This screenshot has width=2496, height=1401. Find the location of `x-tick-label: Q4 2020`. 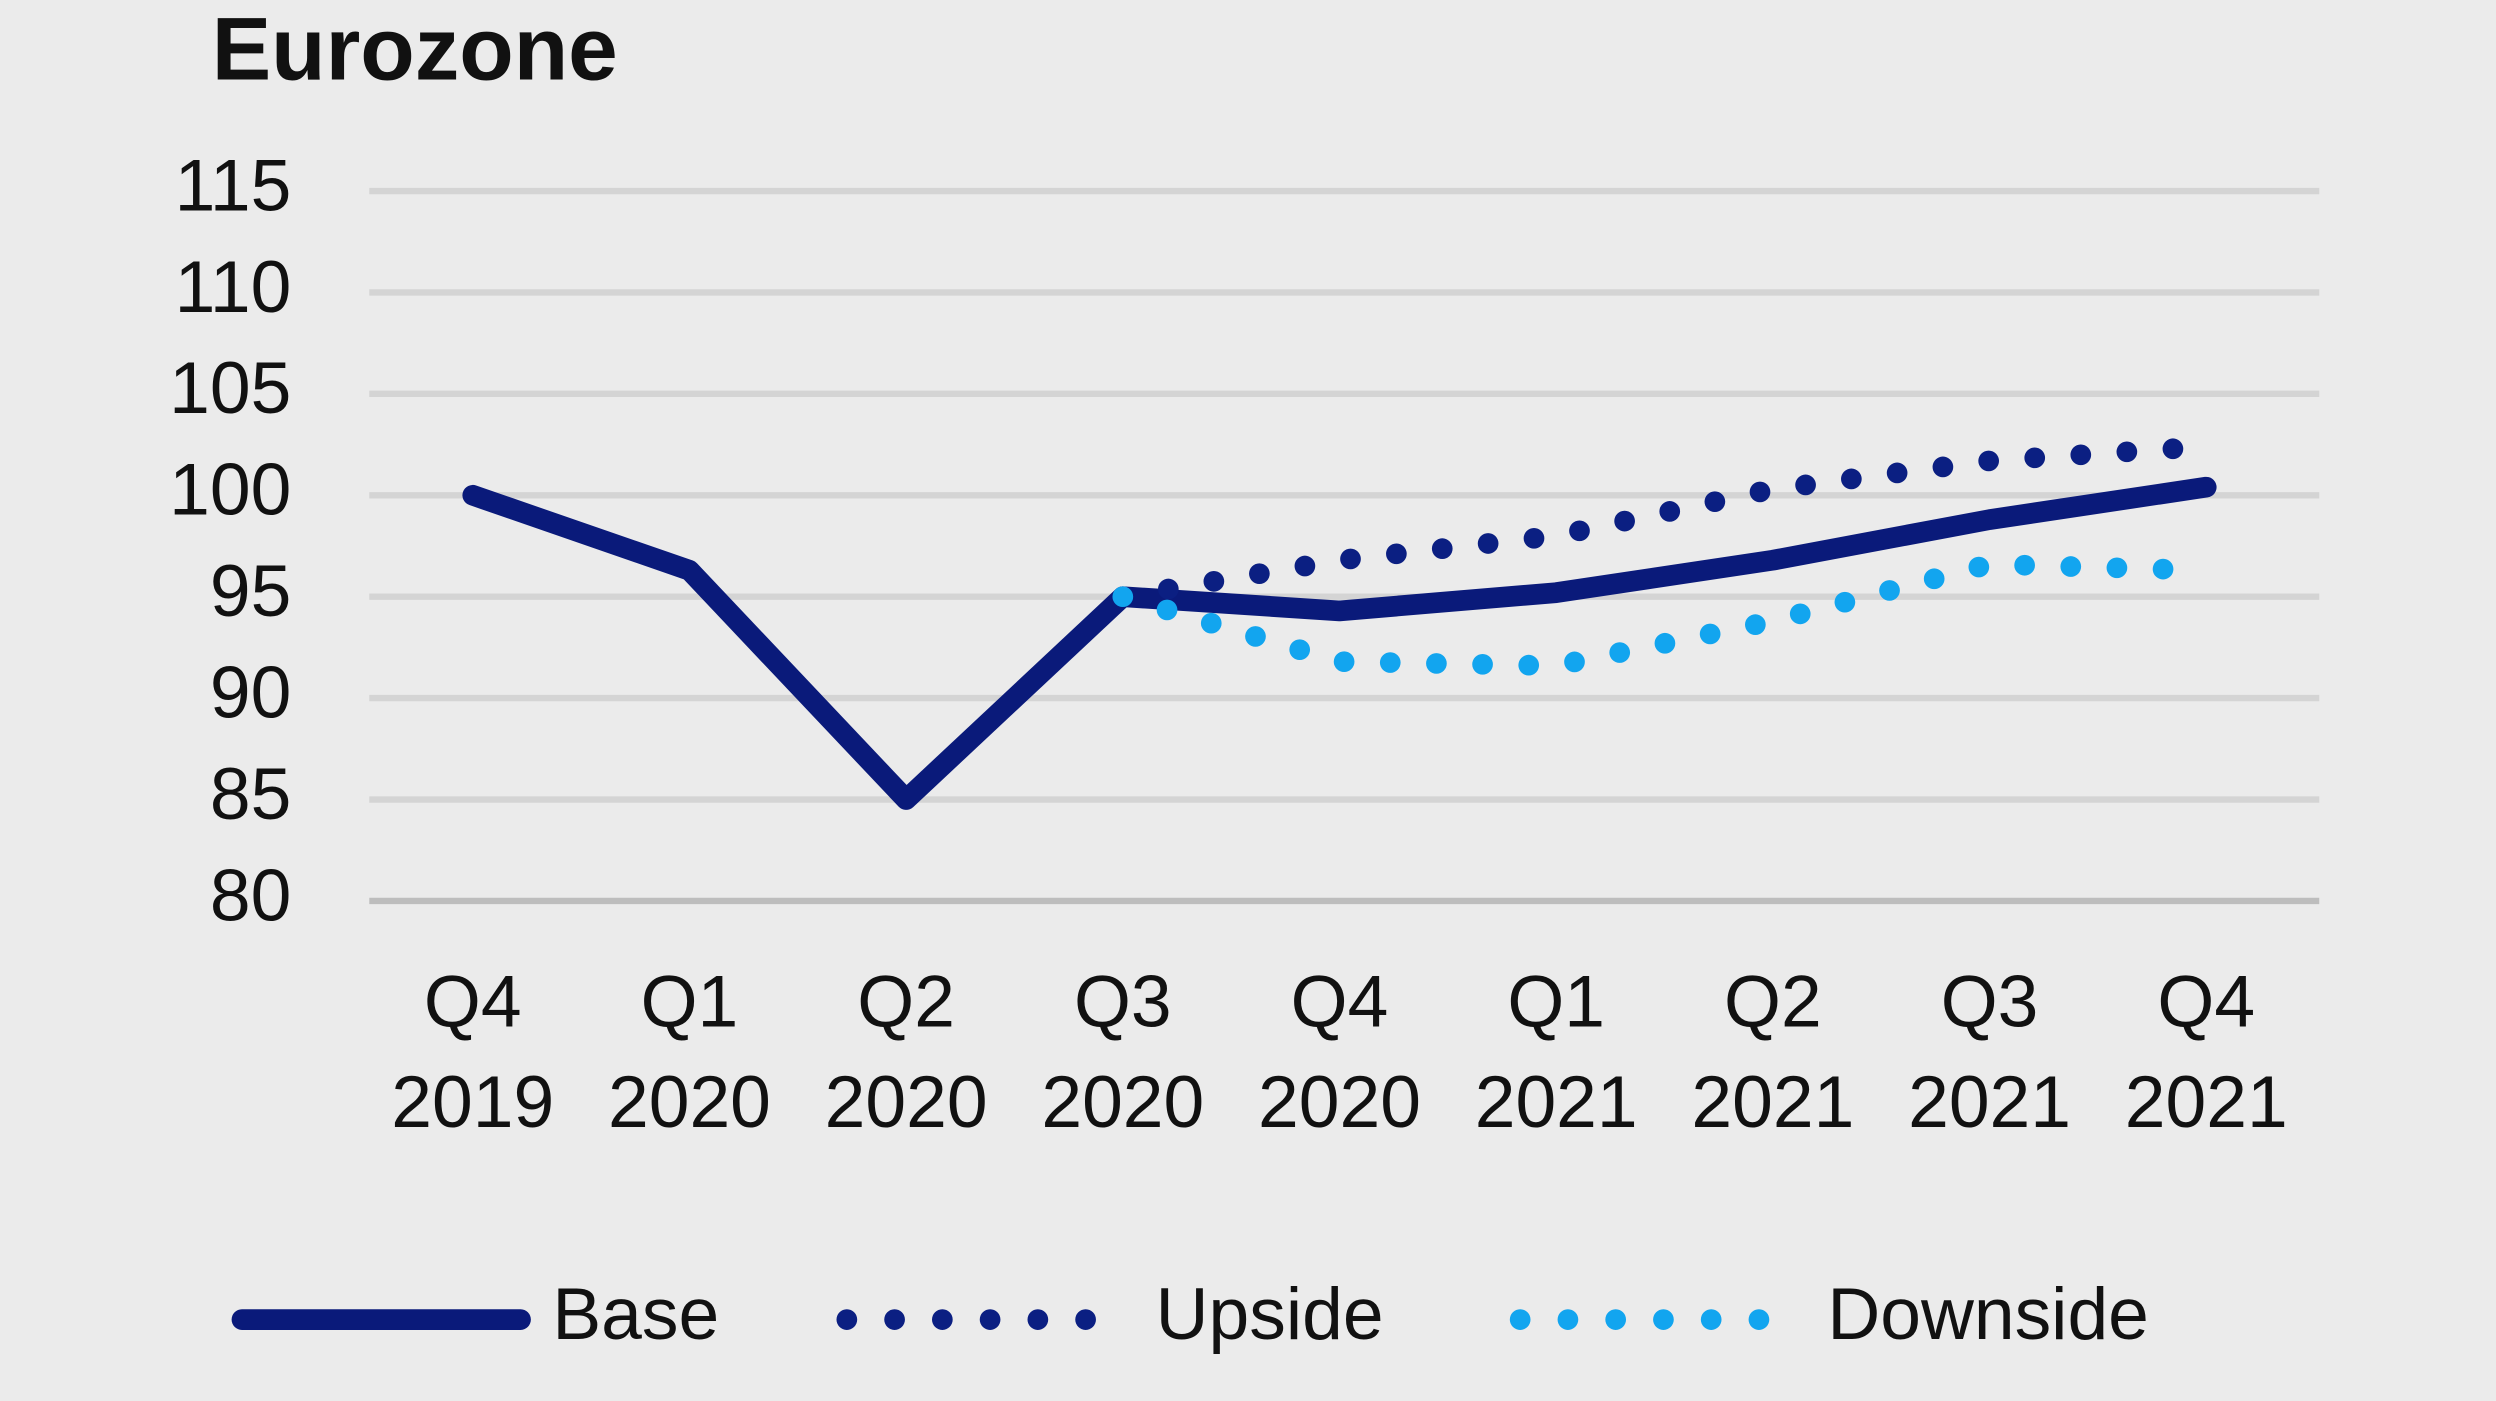

x-tick-label: Q4 2020 is located at coordinates (1339, 1051).